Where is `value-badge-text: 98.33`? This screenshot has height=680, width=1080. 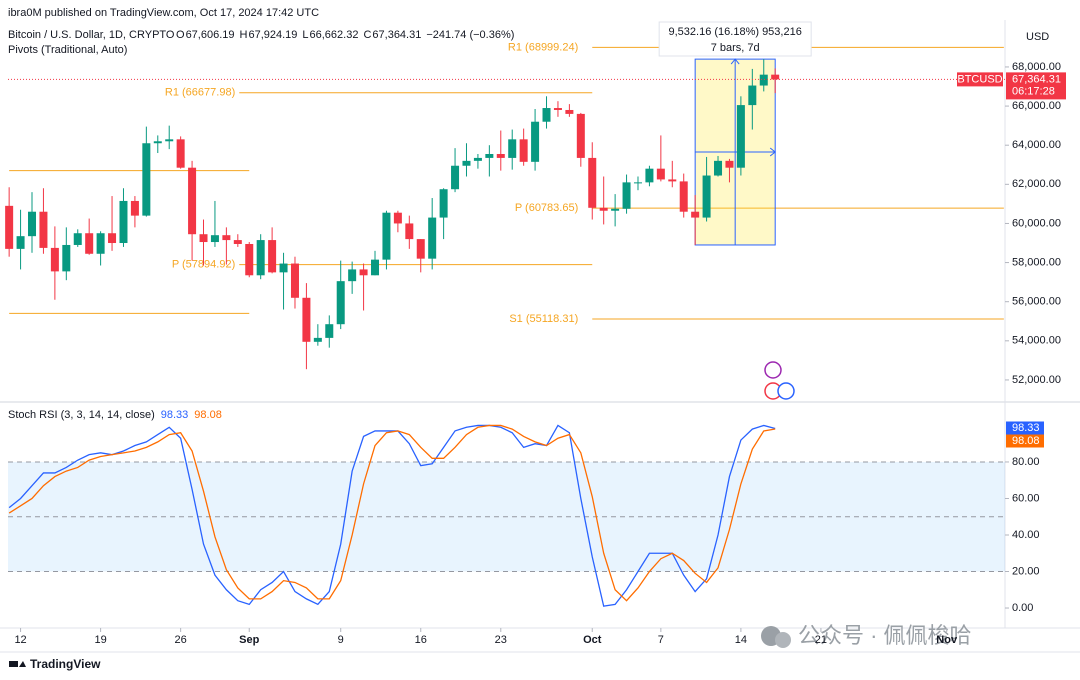
value-badge-text: 98.33 is located at coordinates (1026, 428).